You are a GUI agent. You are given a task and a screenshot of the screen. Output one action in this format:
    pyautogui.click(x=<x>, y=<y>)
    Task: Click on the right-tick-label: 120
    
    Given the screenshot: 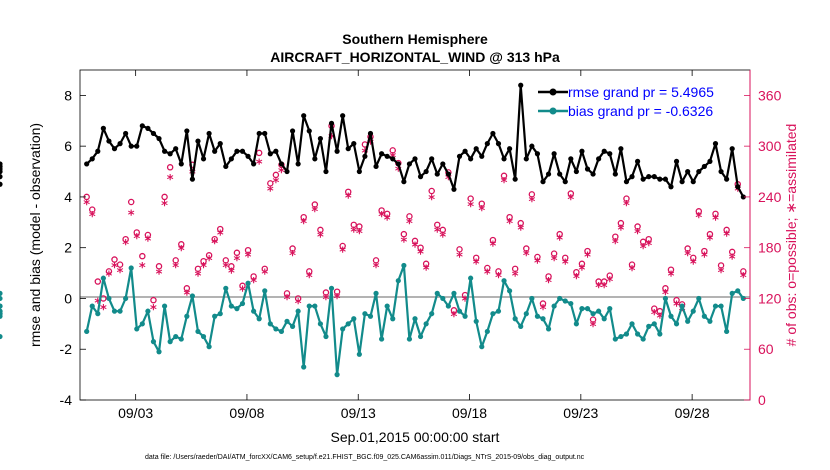 What is the action you would take?
    pyautogui.click(x=770, y=298)
    